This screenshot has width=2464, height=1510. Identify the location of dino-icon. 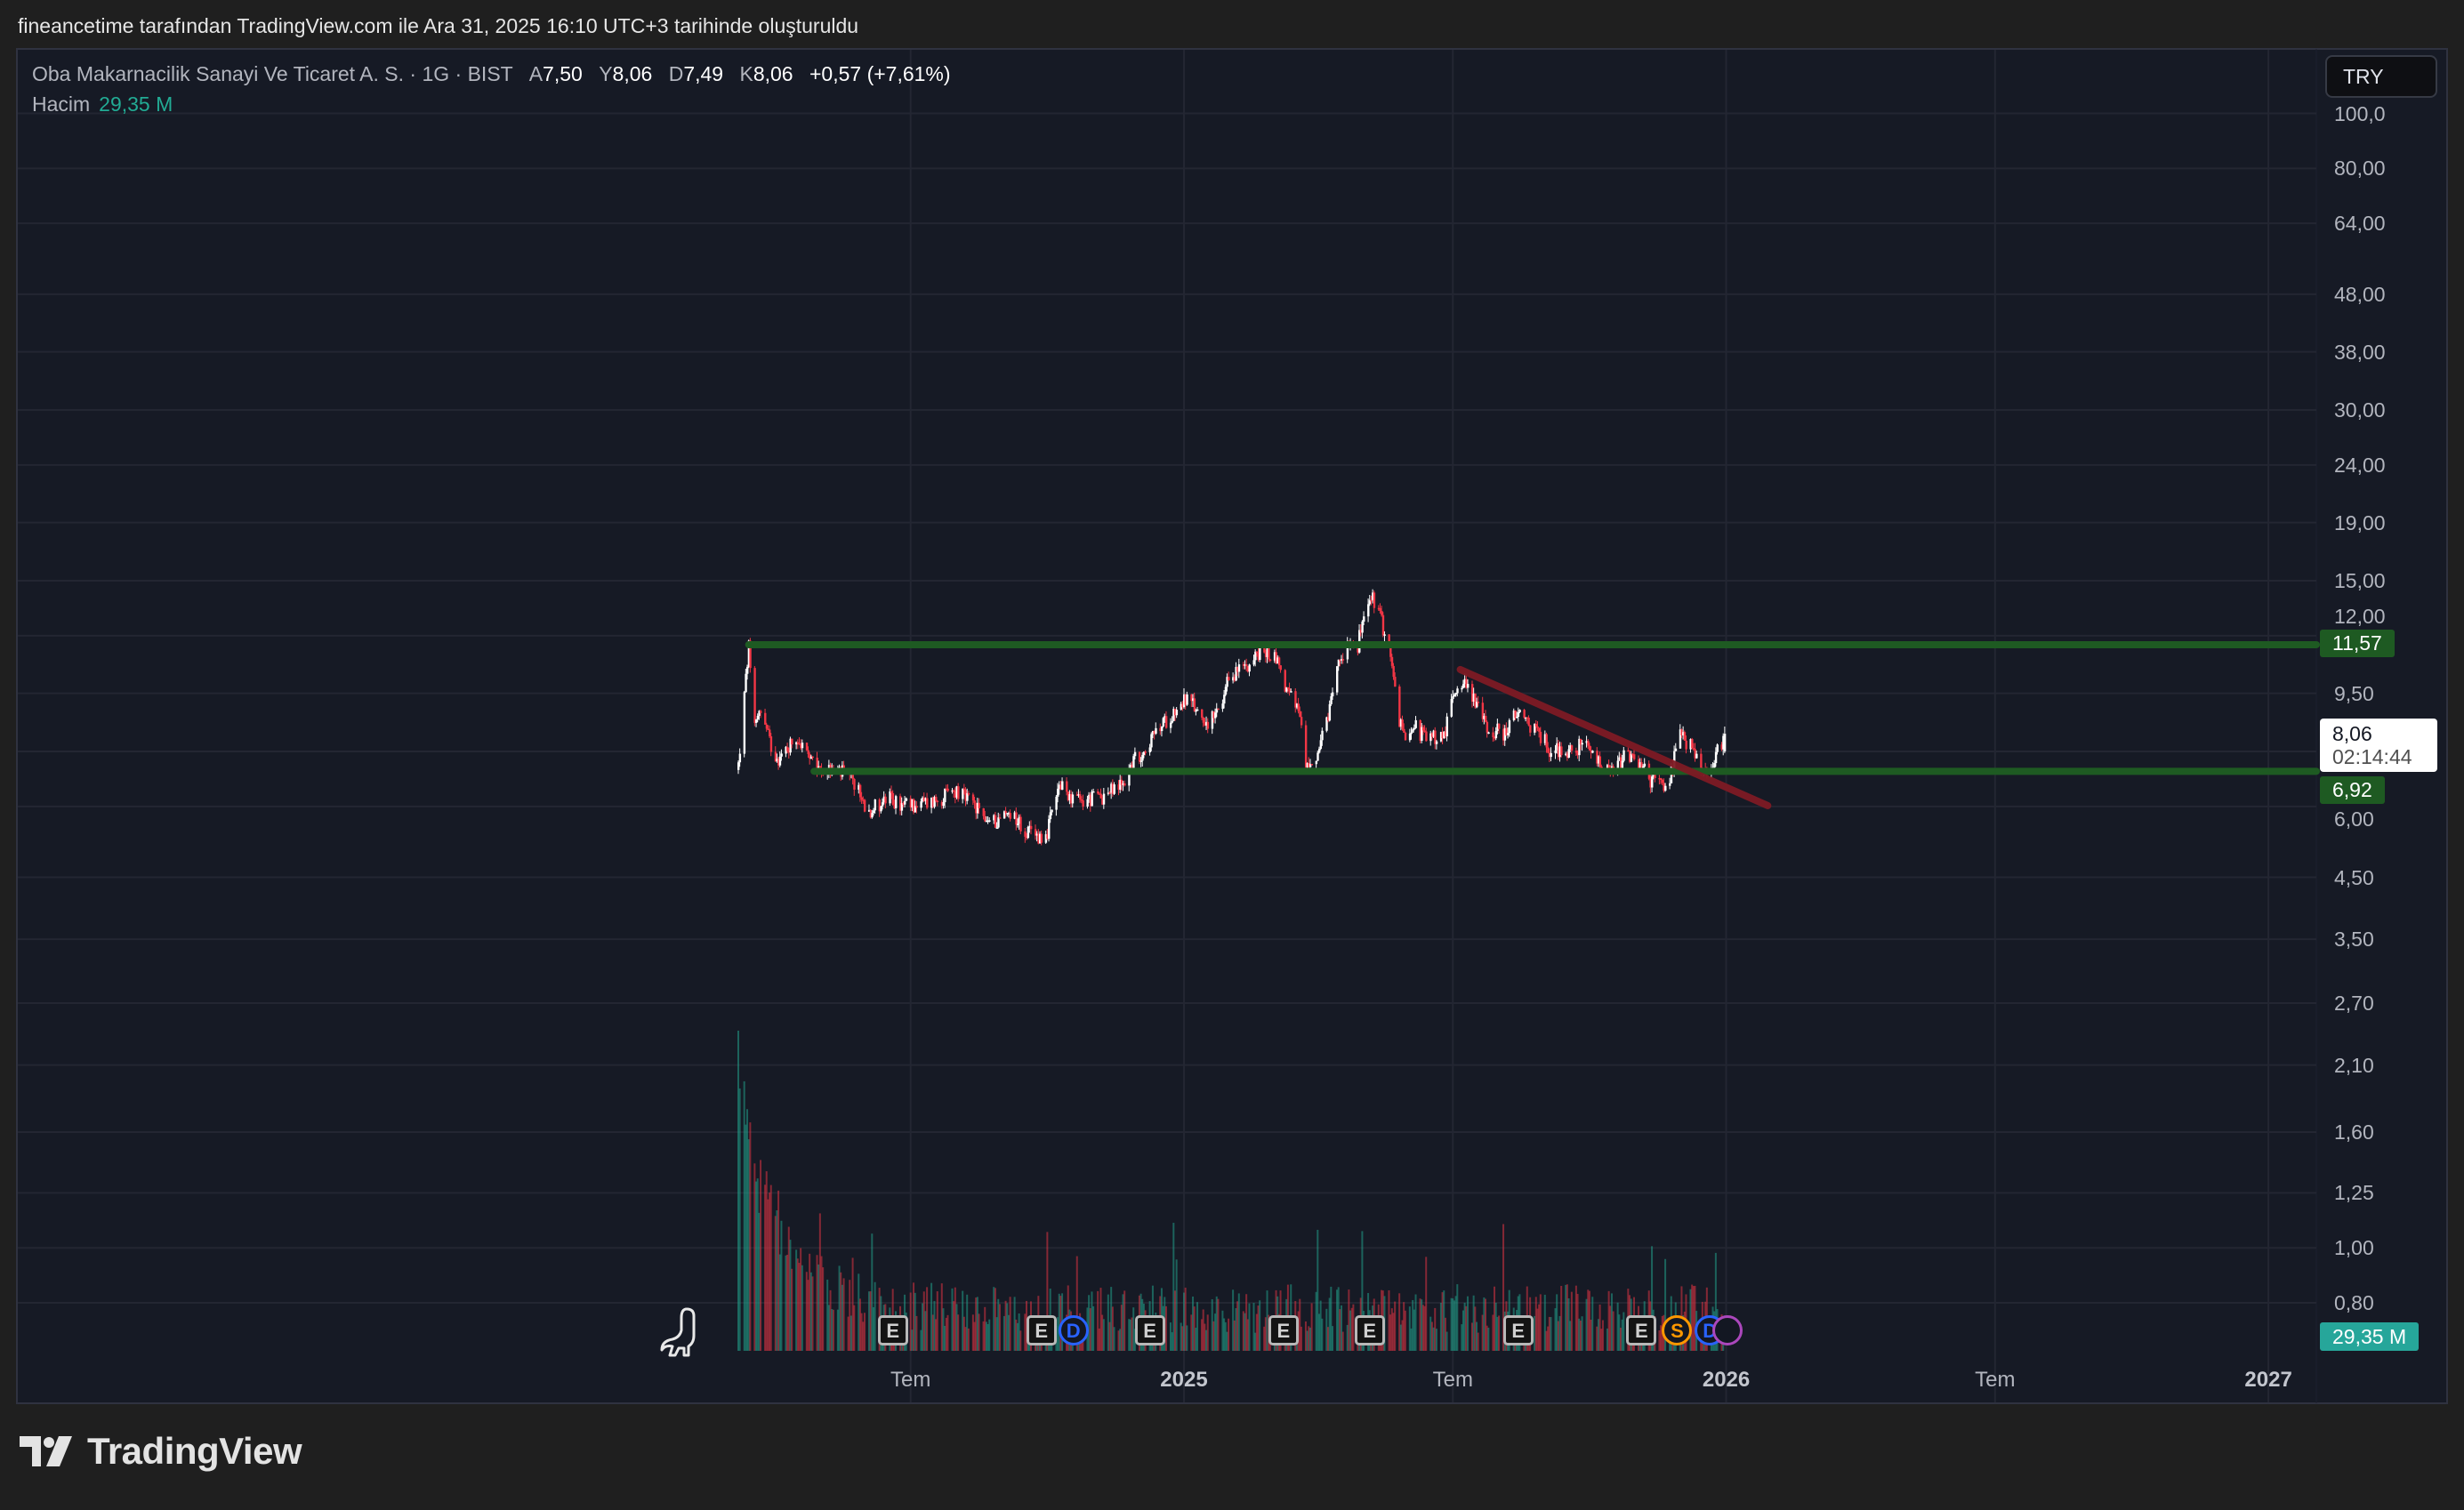
(678, 1332).